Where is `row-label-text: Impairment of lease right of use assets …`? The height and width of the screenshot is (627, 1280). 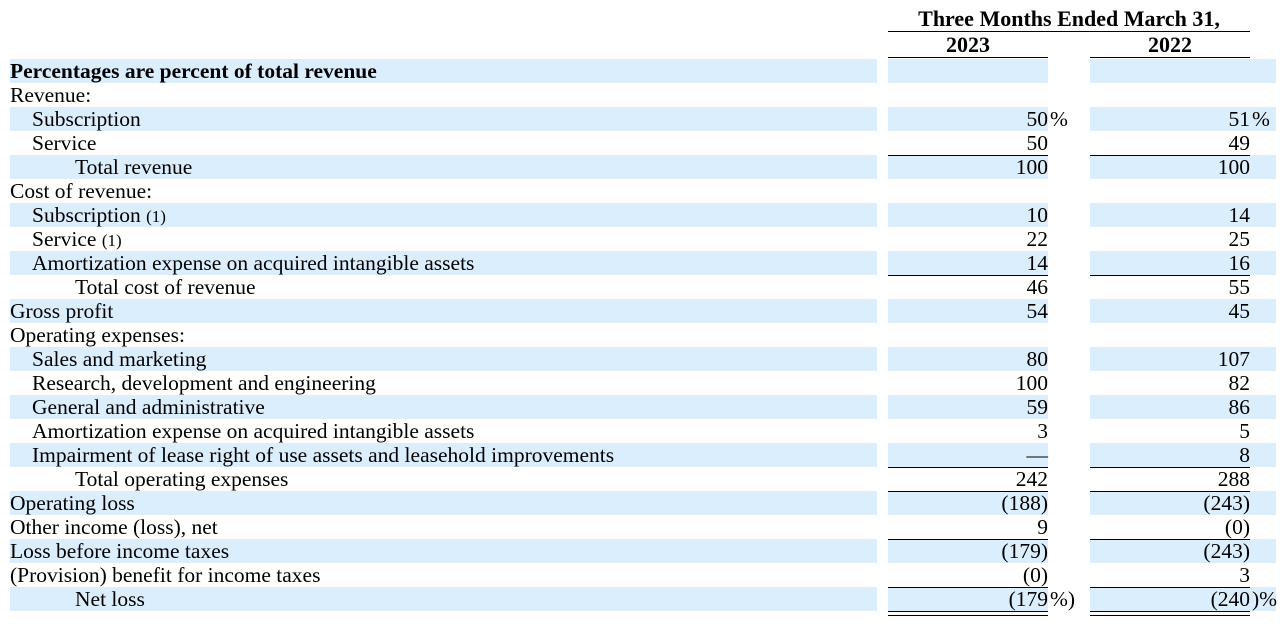
row-label-text: Impairment of lease right of use assets … is located at coordinates (323, 455).